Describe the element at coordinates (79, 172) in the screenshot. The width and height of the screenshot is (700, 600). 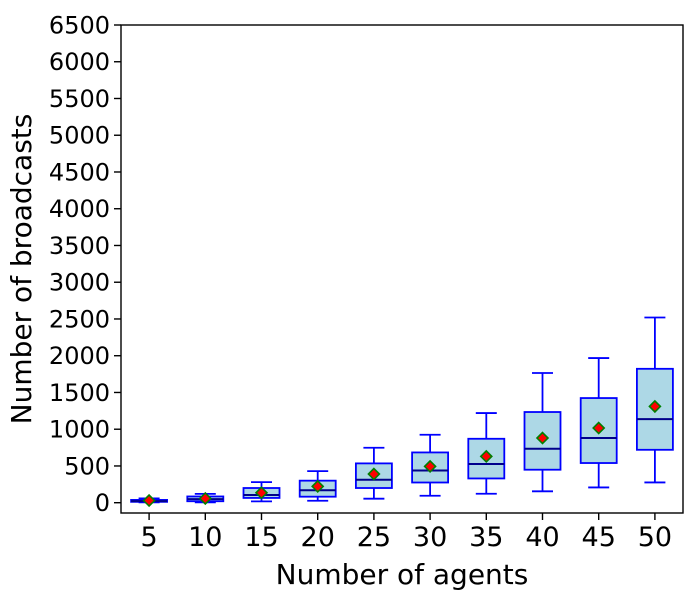
I see `y-tick-label: 4500` at that location.